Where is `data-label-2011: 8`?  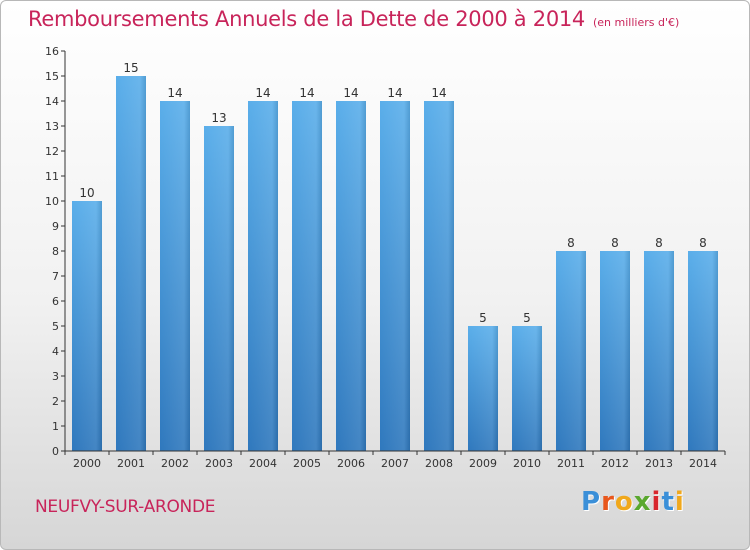 data-label-2011: 8 is located at coordinates (571, 243).